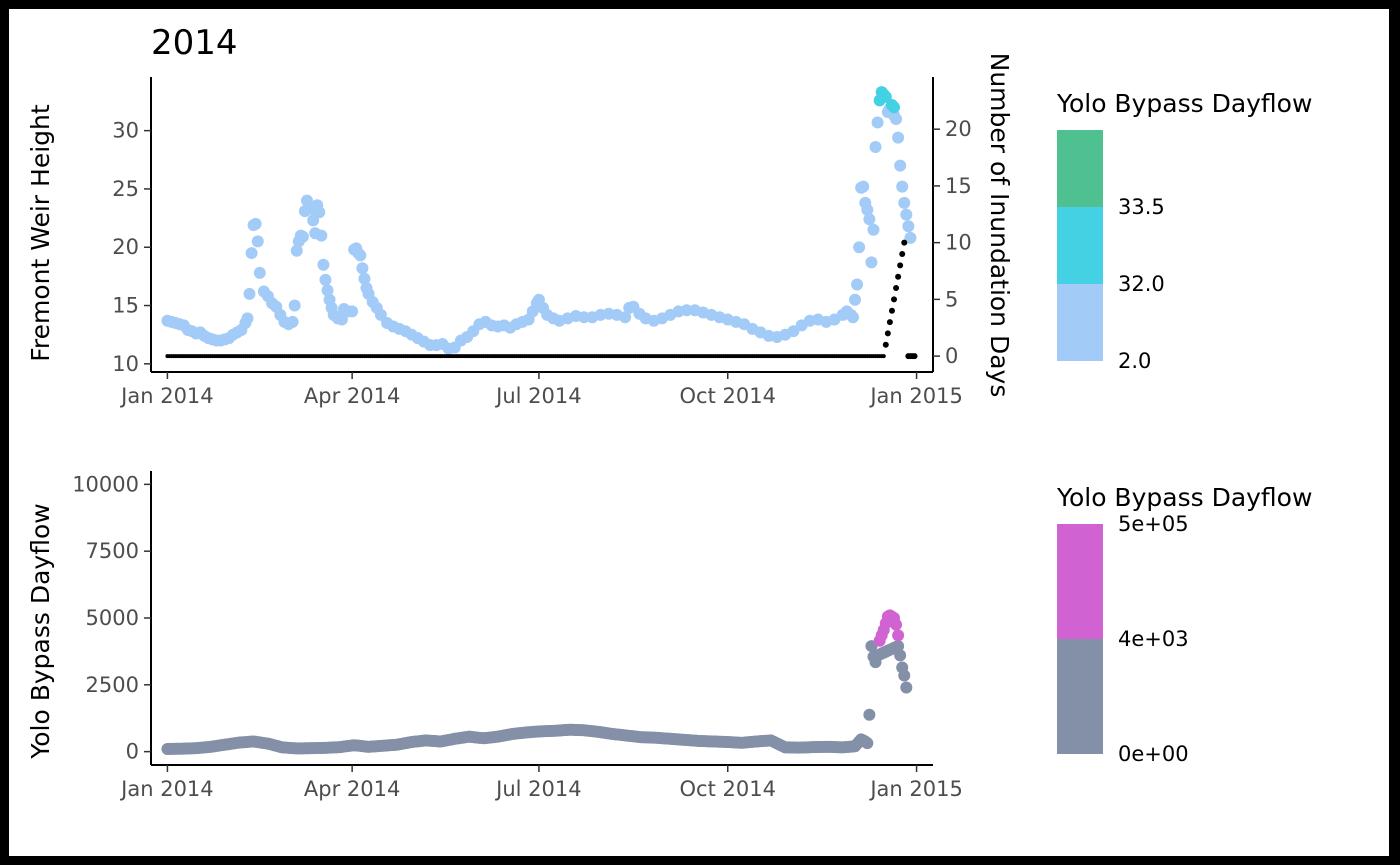 The image size is (1400, 865). Describe the element at coordinates (951, 356) in the screenshot. I see `top-y2-tick-label: 0` at that location.